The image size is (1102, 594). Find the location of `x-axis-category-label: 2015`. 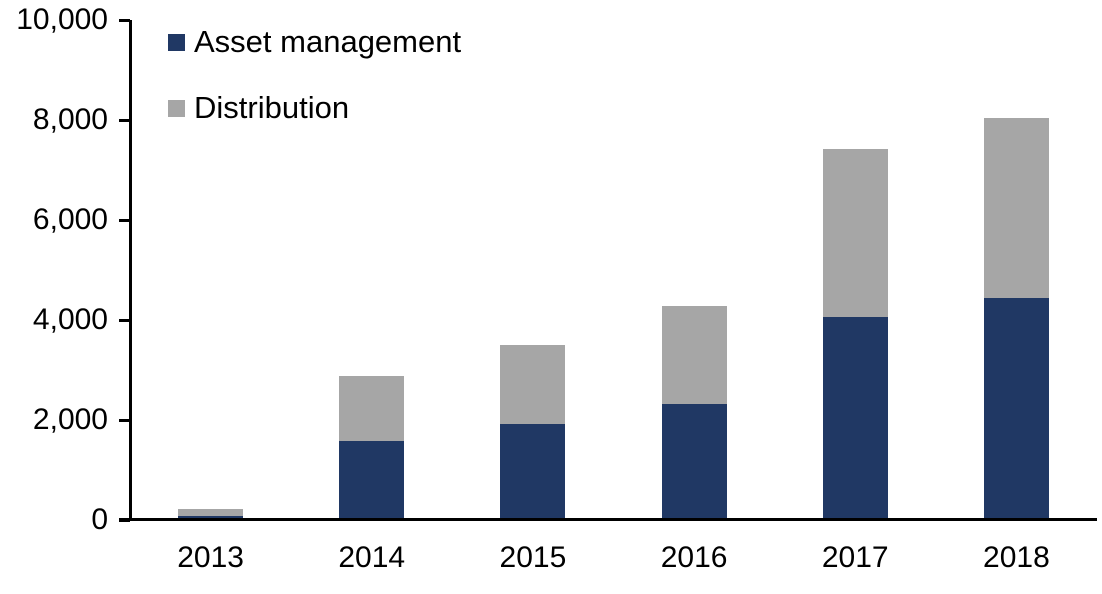

x-axis-category-label: 2015 is located at coordinates (533, 557).